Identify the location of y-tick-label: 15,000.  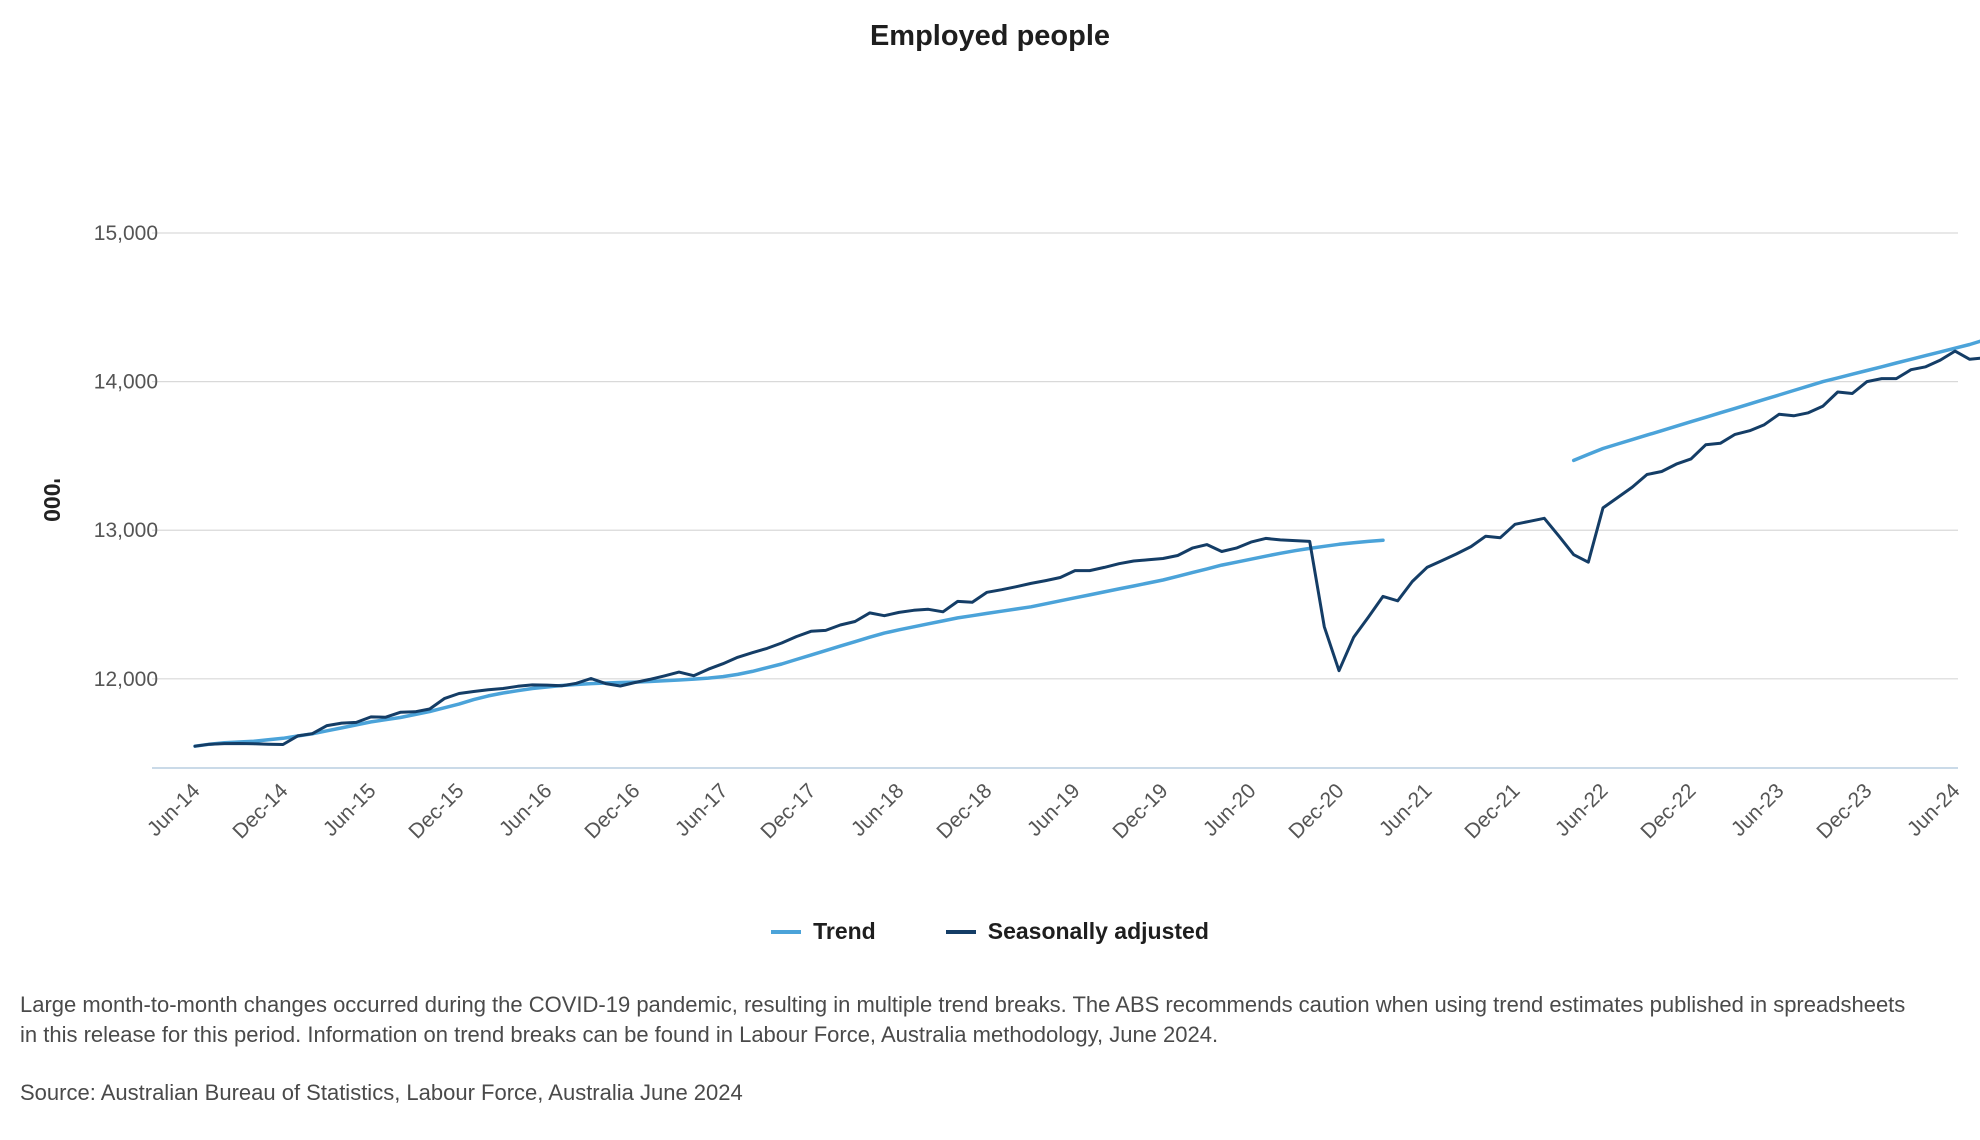
(126, 233).